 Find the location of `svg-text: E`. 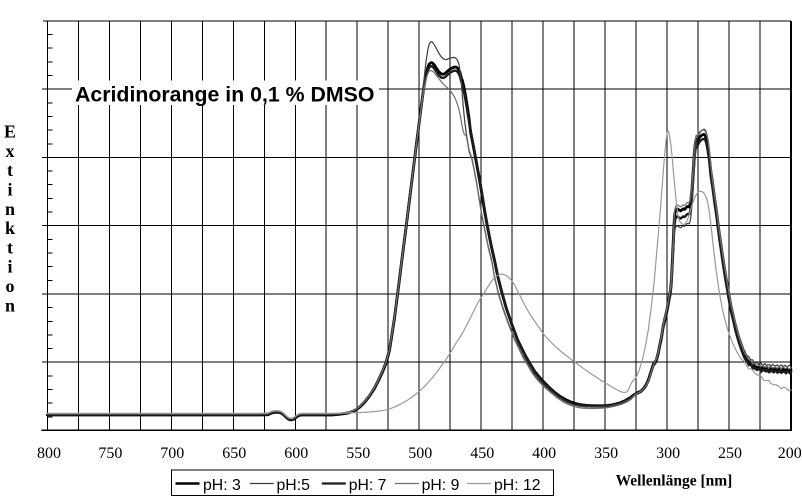

svg-text: E is located at coordinates (10, 132).